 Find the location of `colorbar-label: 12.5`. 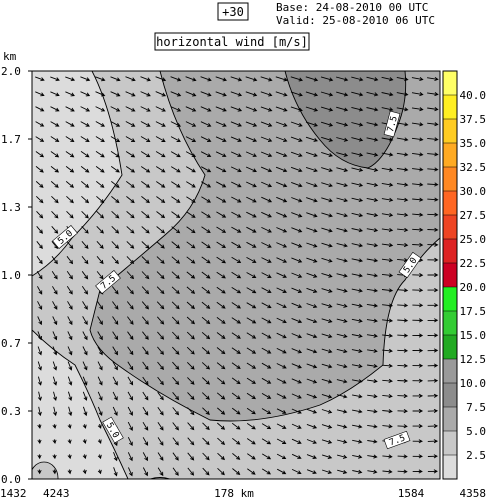

colorbar-label: 12.5 is located at coordinates (473, 359).